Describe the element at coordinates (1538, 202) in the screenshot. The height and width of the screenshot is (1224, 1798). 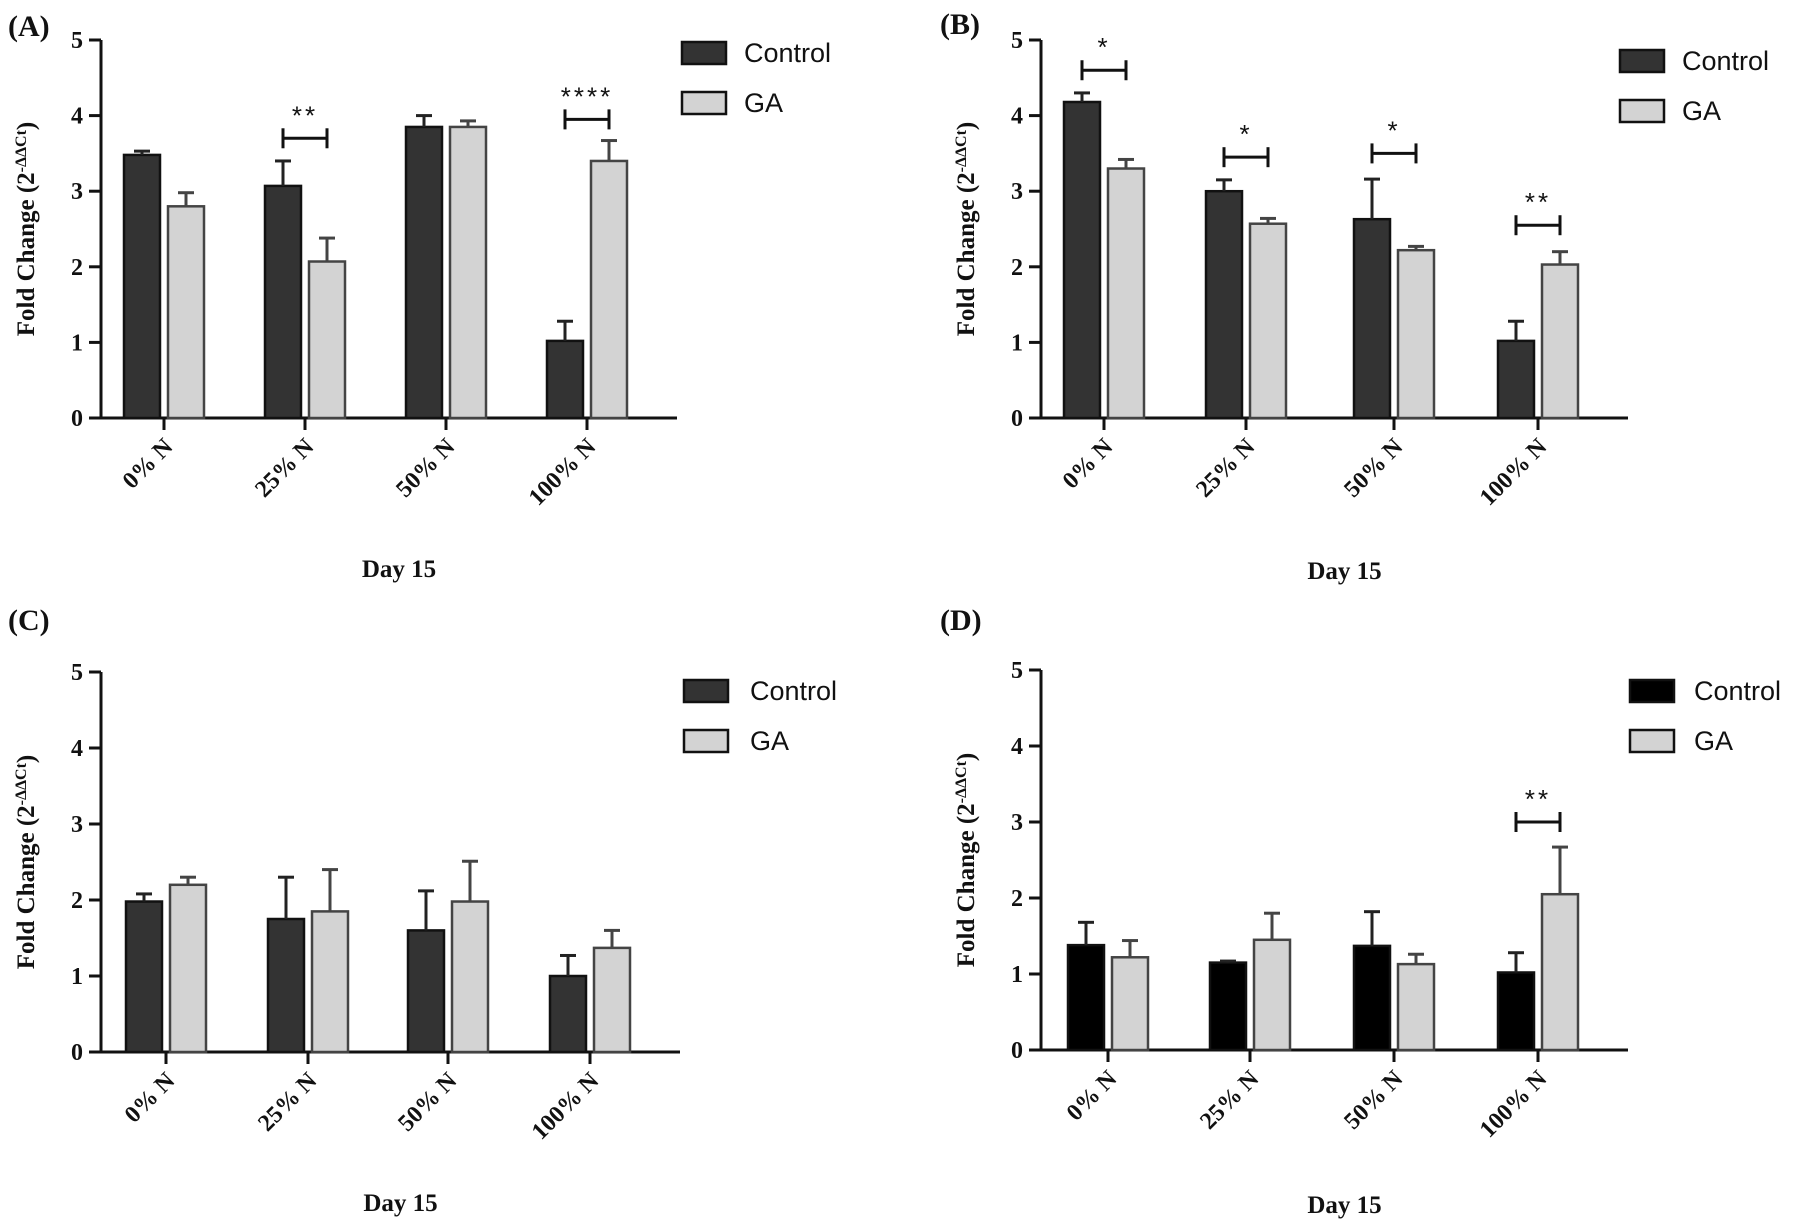
I see `significance-label: **` at that location.